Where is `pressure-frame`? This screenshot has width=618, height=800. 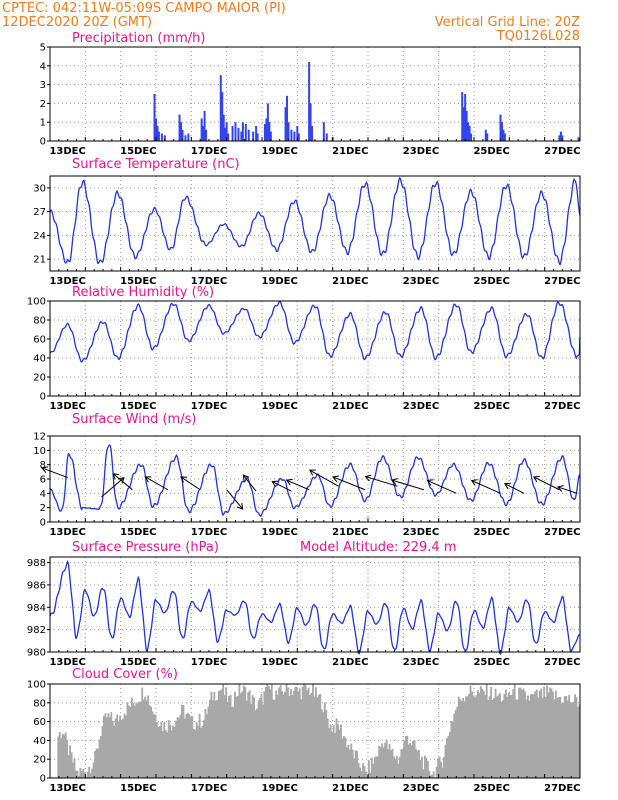
pressure-frame is located at coordinates (315, 604).